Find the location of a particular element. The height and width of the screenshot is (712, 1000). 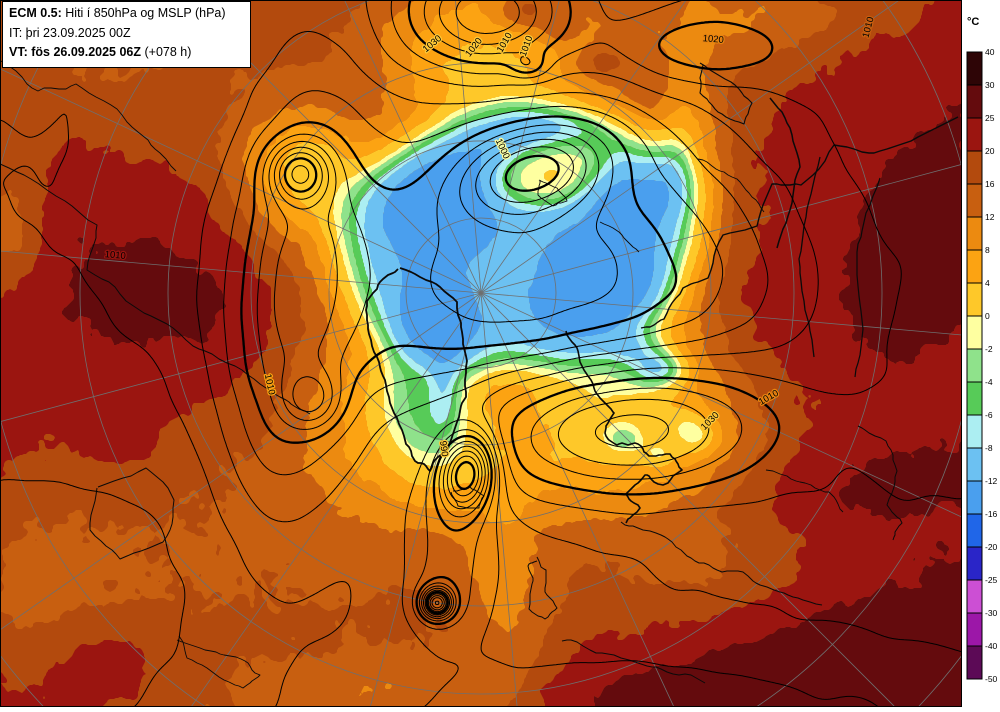

svg-text: 4 is located at coordinates (987, 283).